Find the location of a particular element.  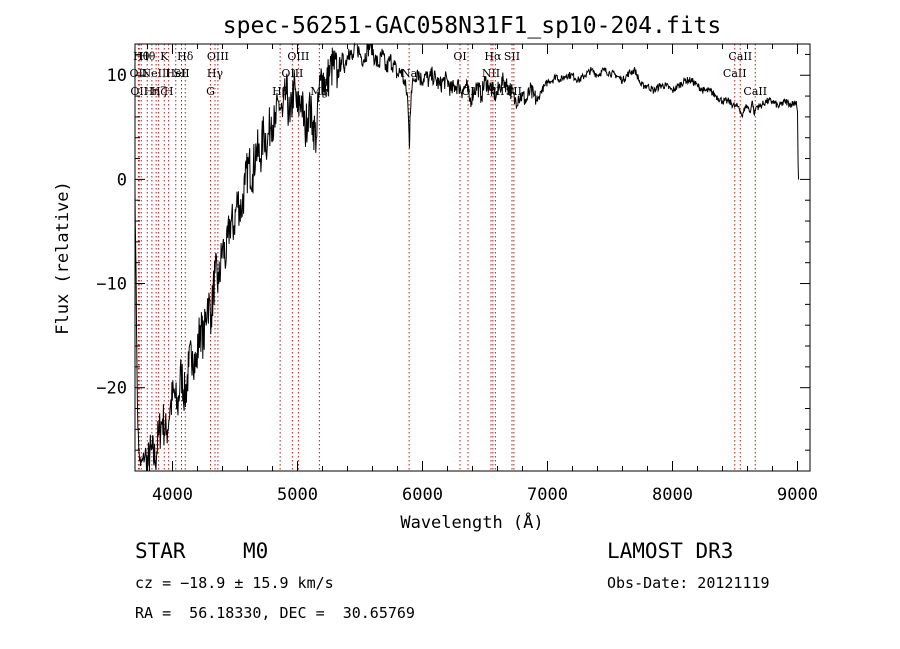

x-axis-label: Wavelength (Å) is located at coordinates (471, 522).